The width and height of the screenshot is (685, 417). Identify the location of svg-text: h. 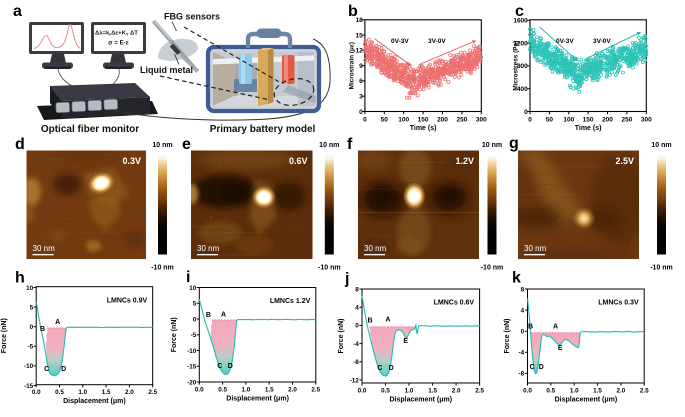
(20, 278).